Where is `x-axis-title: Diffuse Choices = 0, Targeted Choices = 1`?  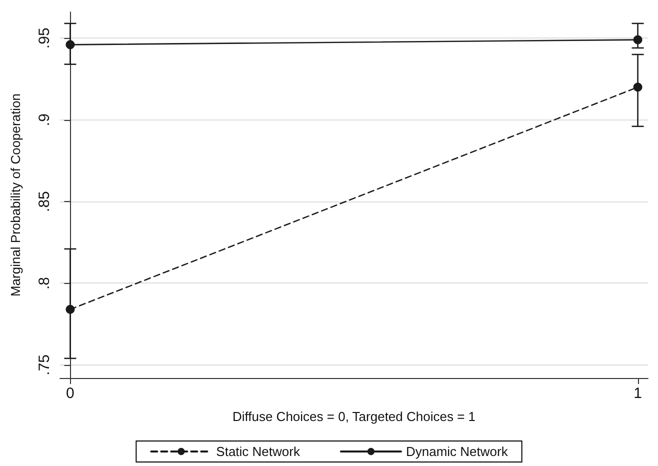
x-axis-title: Diffuse Choices = 0, Targeted Choices = 1 is located at coordinates (354, 416).